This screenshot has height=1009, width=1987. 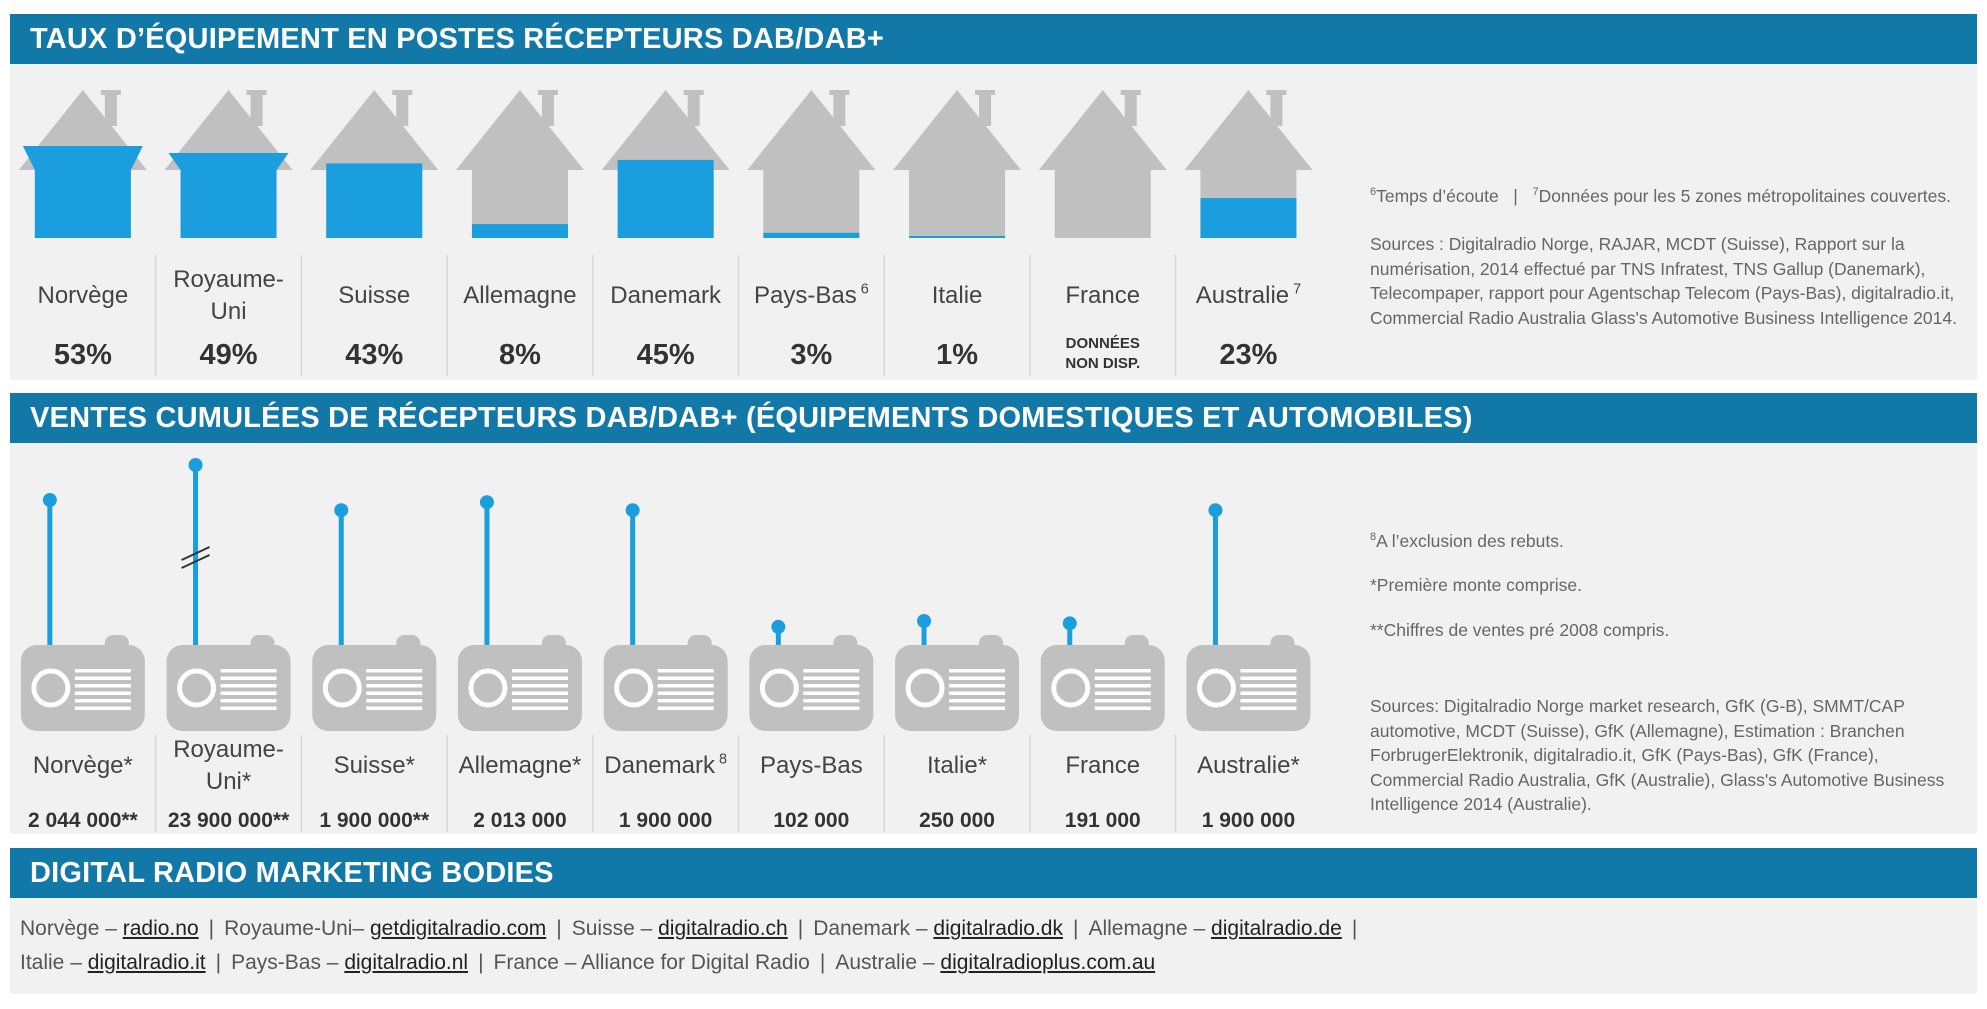 I want to click on category-label: Uni*, so click(x=228, y=781).